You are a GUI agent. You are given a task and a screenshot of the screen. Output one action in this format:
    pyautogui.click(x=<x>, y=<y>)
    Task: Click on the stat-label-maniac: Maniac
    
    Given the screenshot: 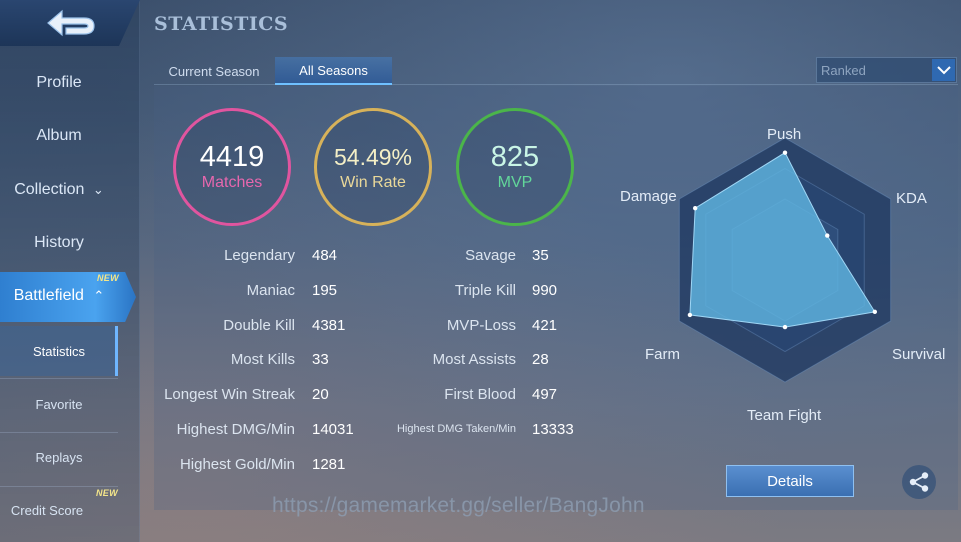 What is the action you would take?
    pyautogui.click(x=270, y=290)
    